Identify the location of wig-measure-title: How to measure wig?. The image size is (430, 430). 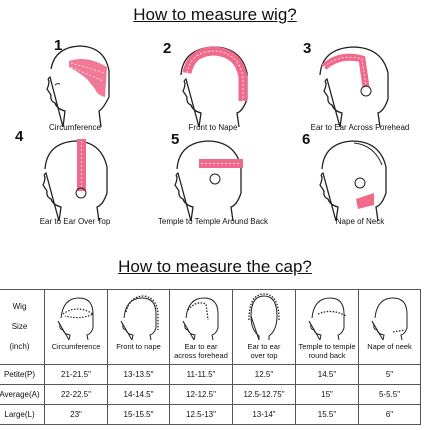
(215, 14).